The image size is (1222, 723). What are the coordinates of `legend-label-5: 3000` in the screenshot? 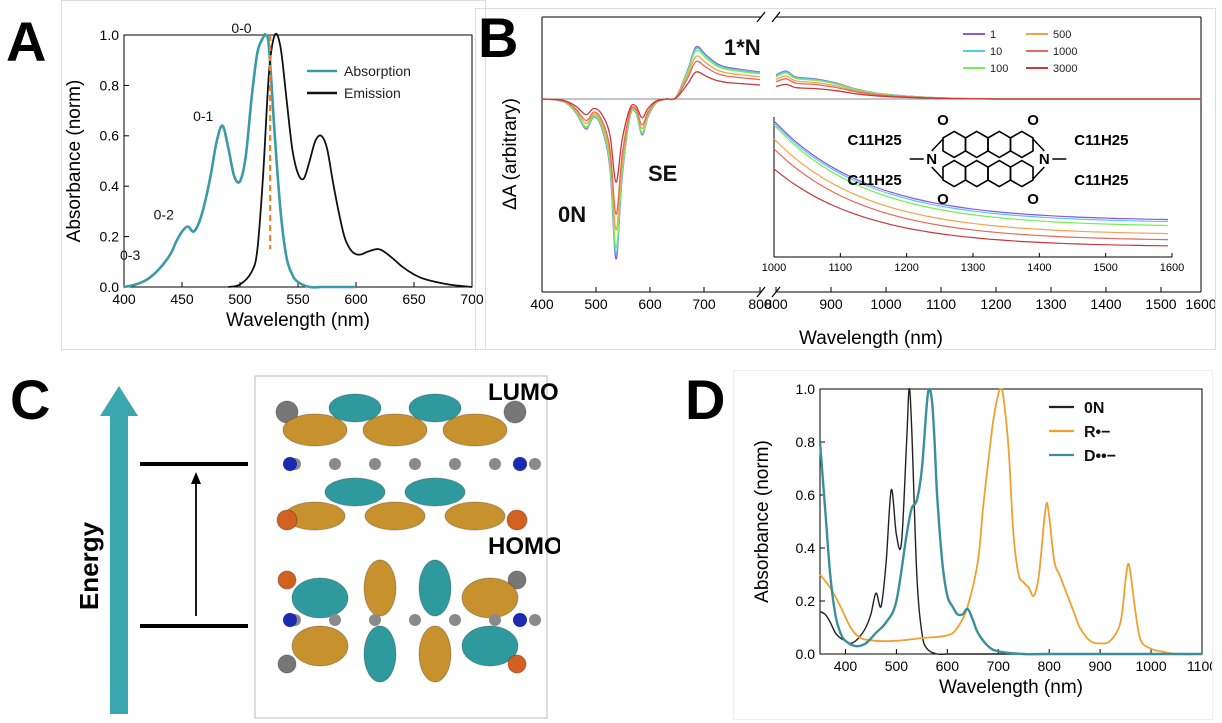 It's located at (1065, 69).